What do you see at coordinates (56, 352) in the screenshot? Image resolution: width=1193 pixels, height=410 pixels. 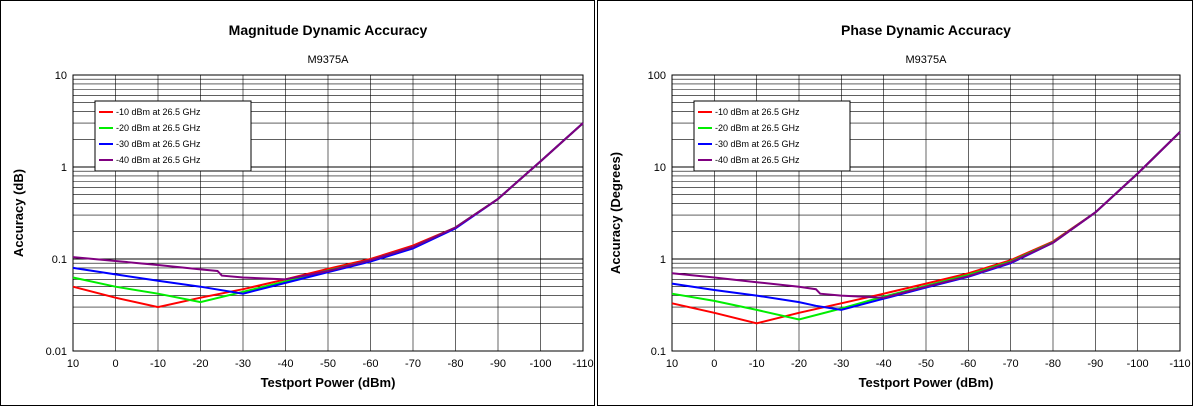 I see `y-tick-label: 0.01` at bounding box center [56, 352].